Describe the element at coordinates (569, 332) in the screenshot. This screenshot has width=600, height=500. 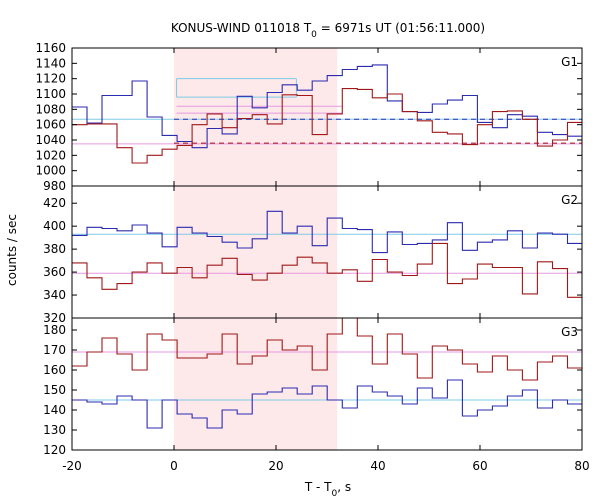
I see `g3-panel-label: G3` at that location.